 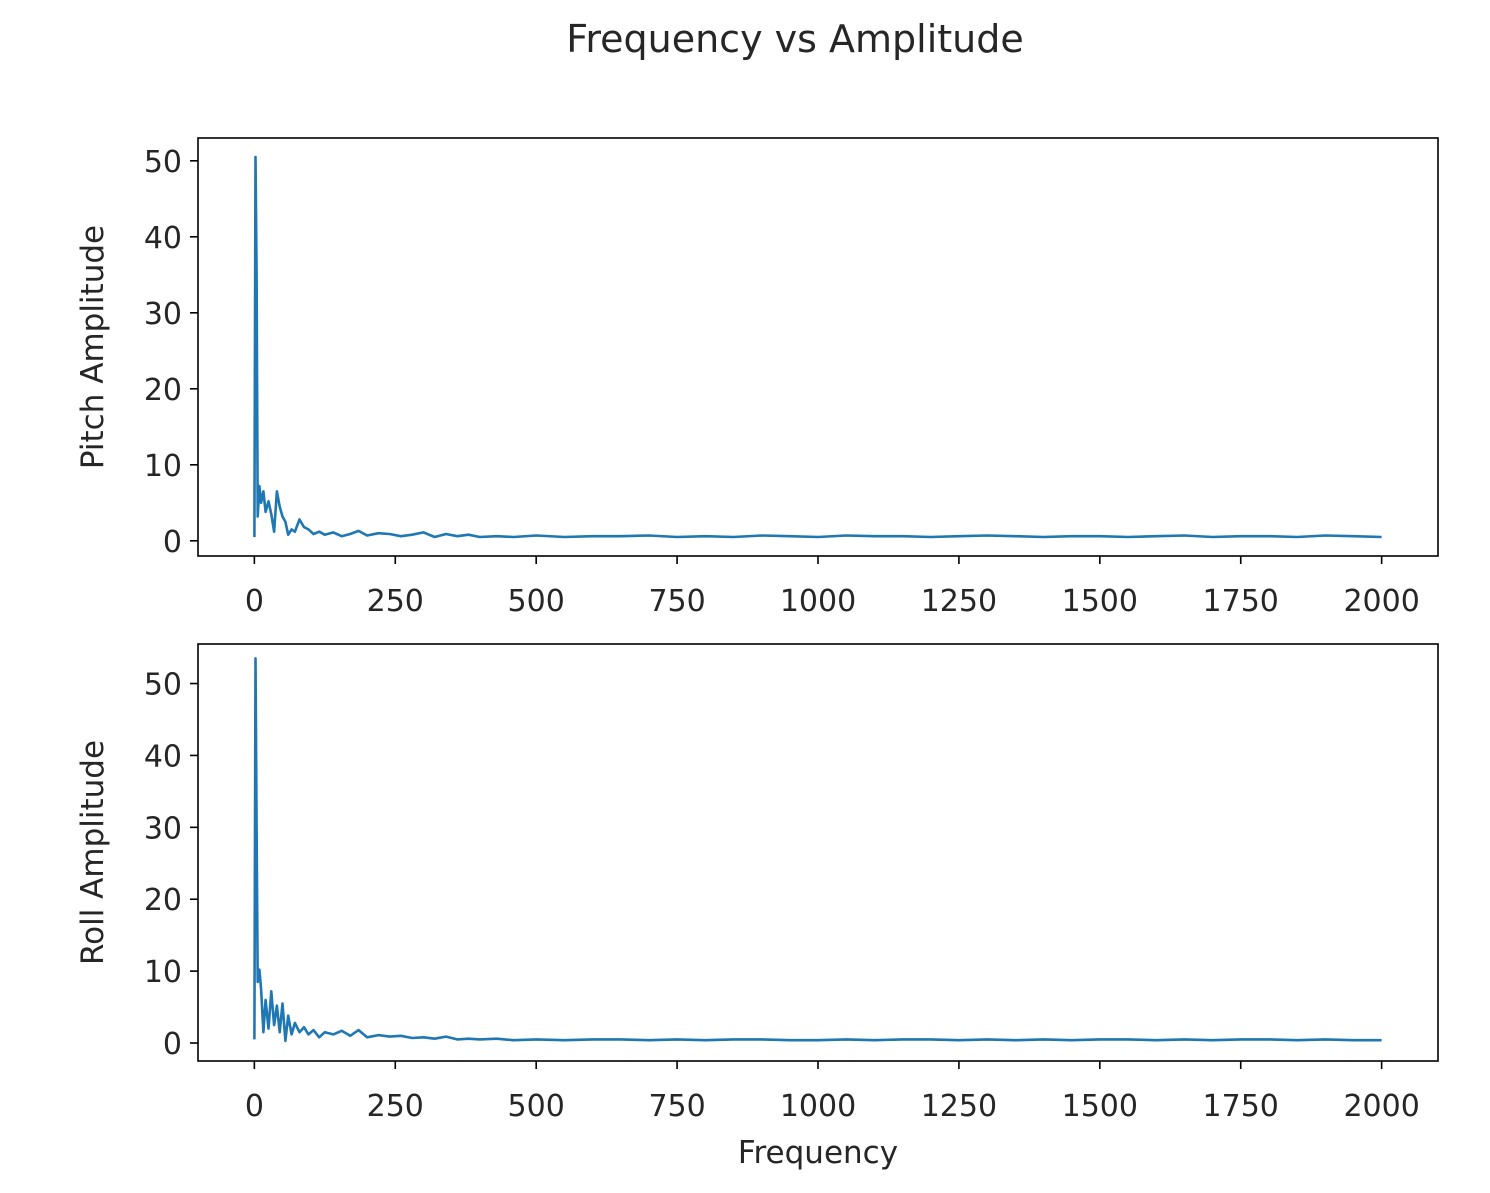 I want to click on roll-x-tick-label: 2000, so click(x=1381, y=1106).